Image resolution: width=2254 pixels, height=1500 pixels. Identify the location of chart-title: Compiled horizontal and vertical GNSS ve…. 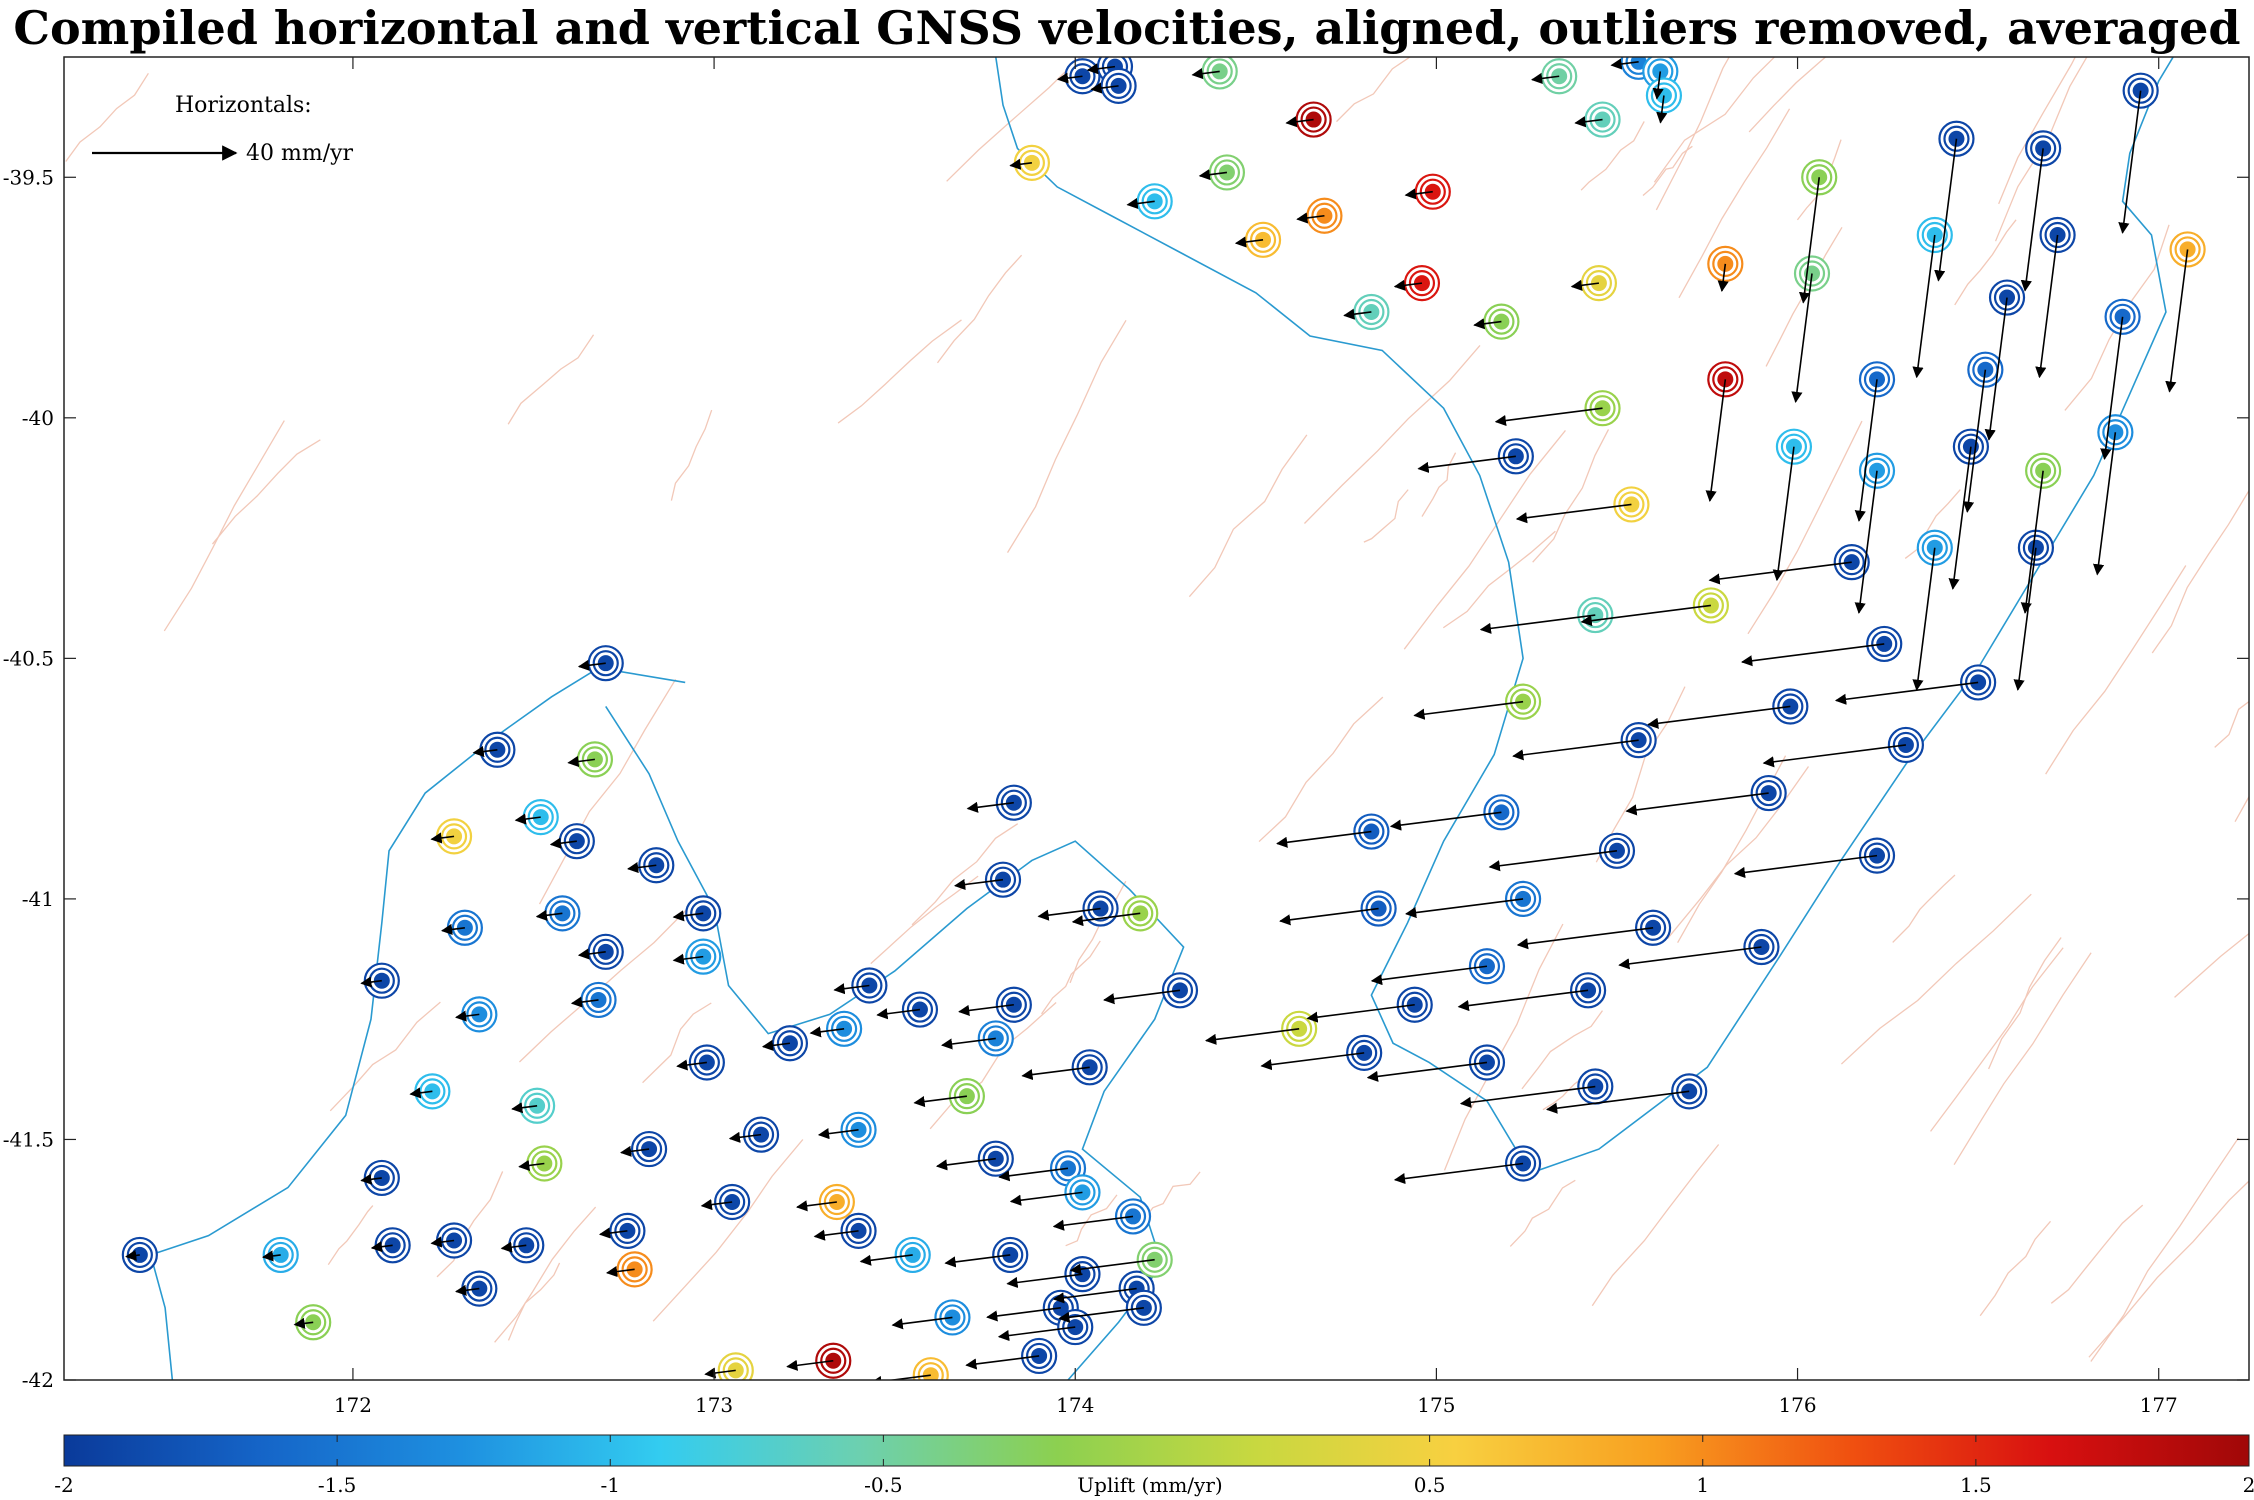
(1127, 28).